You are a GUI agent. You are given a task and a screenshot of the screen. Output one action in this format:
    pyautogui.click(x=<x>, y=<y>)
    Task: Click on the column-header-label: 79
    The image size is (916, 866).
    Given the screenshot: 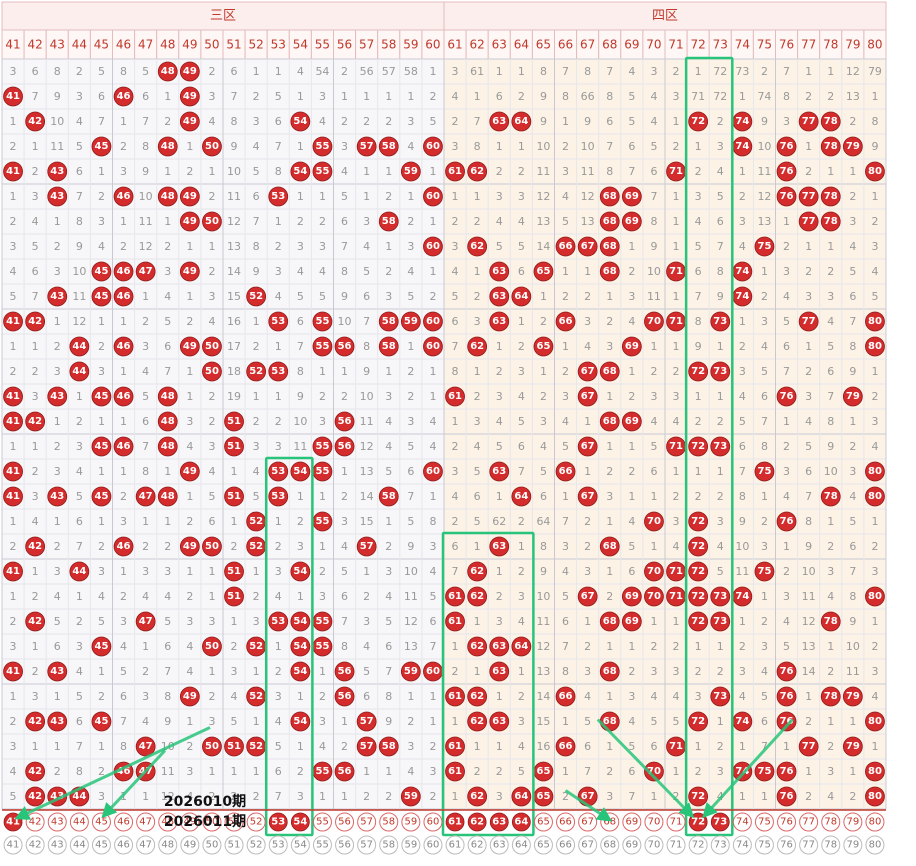 What is the action you would take?
    pyautogui.click(x=852, y=45)
    